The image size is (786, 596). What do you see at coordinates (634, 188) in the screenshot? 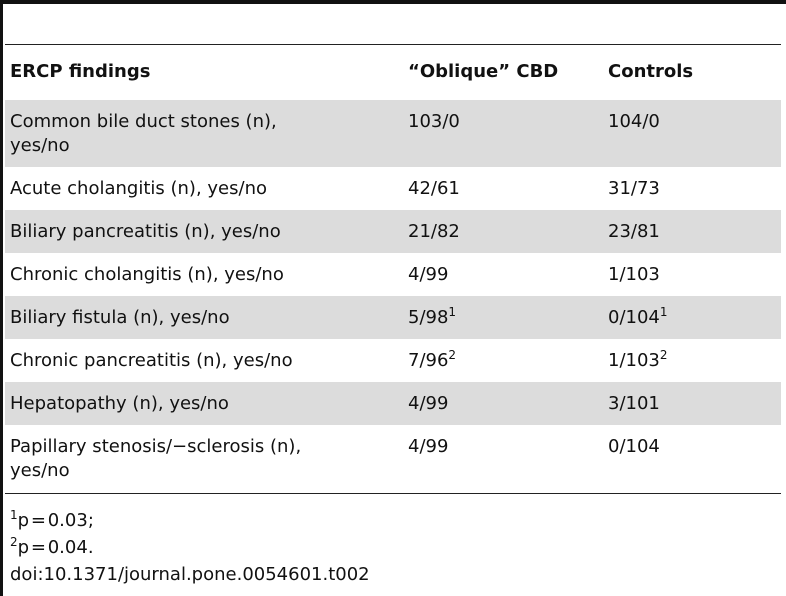
I see `controls-cell: 31/73` at bounding box center [634, 188].